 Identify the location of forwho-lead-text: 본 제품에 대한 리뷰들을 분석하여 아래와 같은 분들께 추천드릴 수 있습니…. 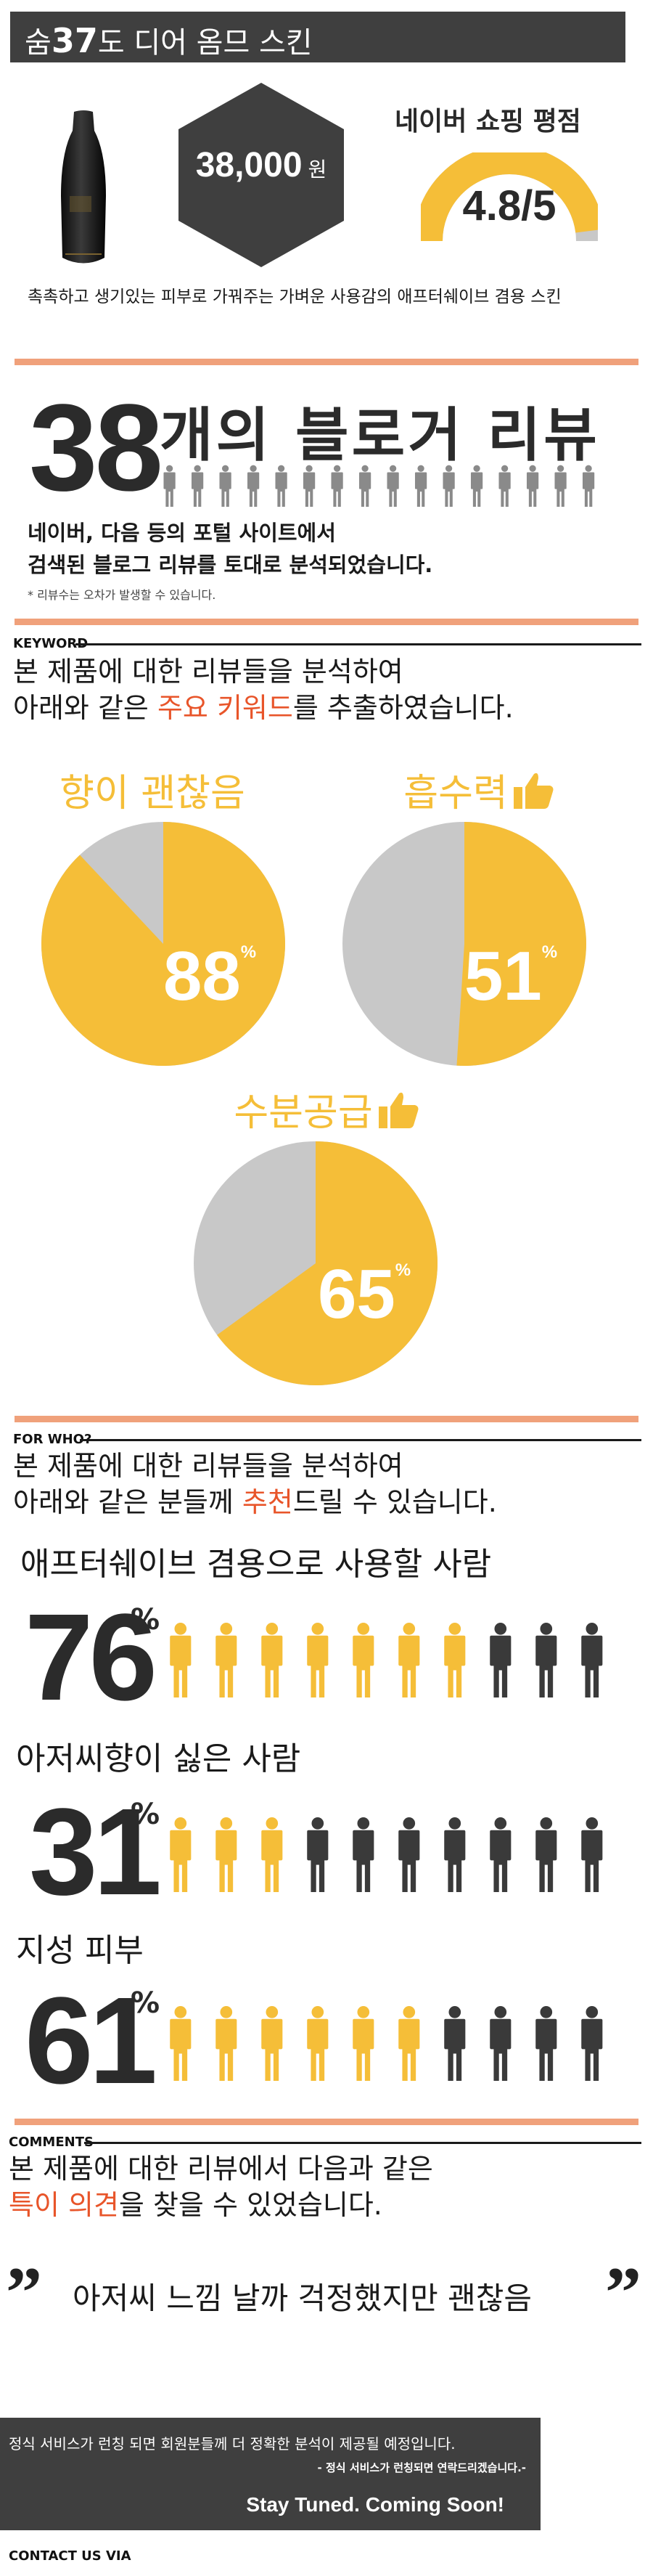
(255, 1484).